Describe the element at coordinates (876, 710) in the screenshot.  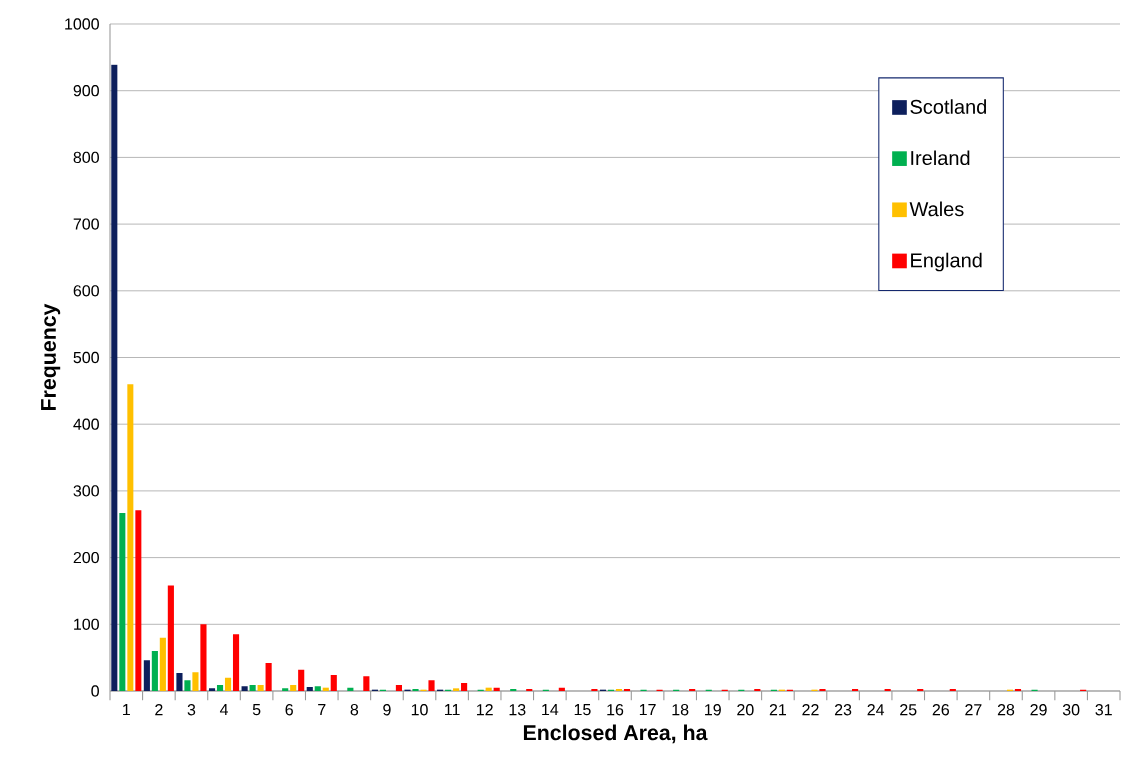
I see `x-tick-label: 24` at that location.